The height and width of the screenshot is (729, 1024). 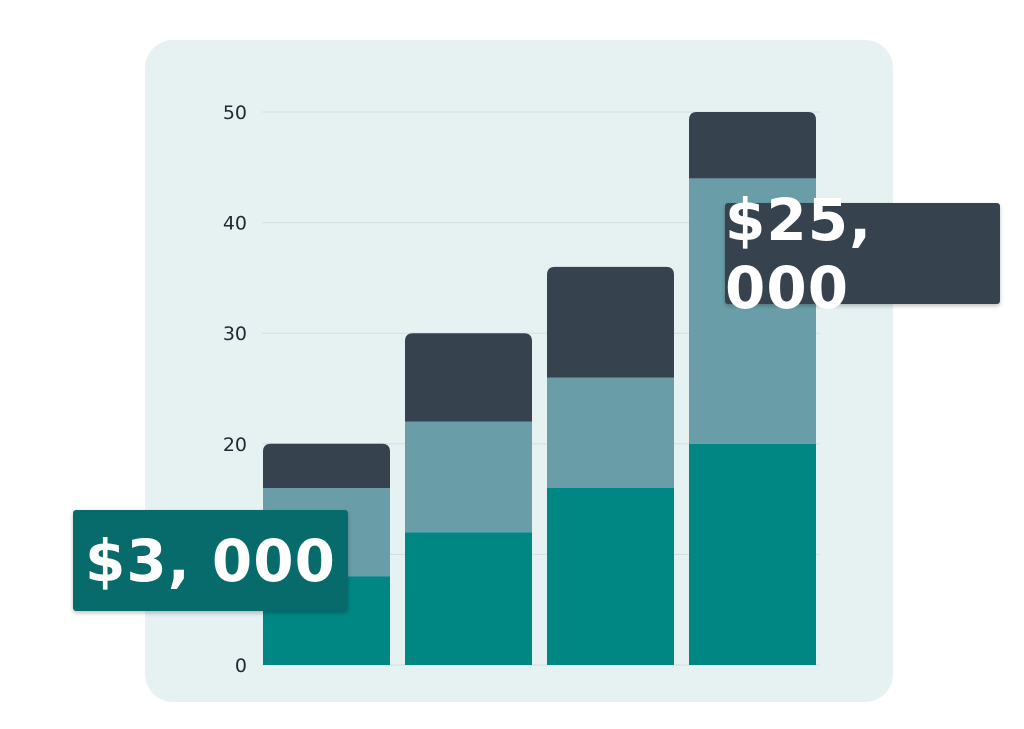 I want to click on price-callout-small: $3, 000, so click(x=210, y=560).